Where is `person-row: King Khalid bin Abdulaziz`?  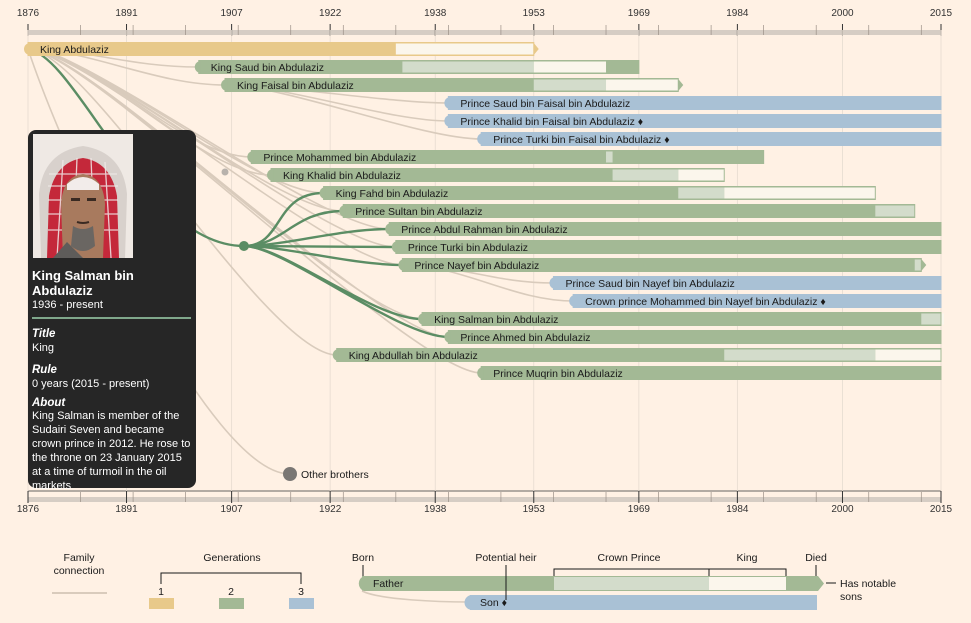 person-row: King Khalid bin Abdulaziz is located at coordinates (496, 175).